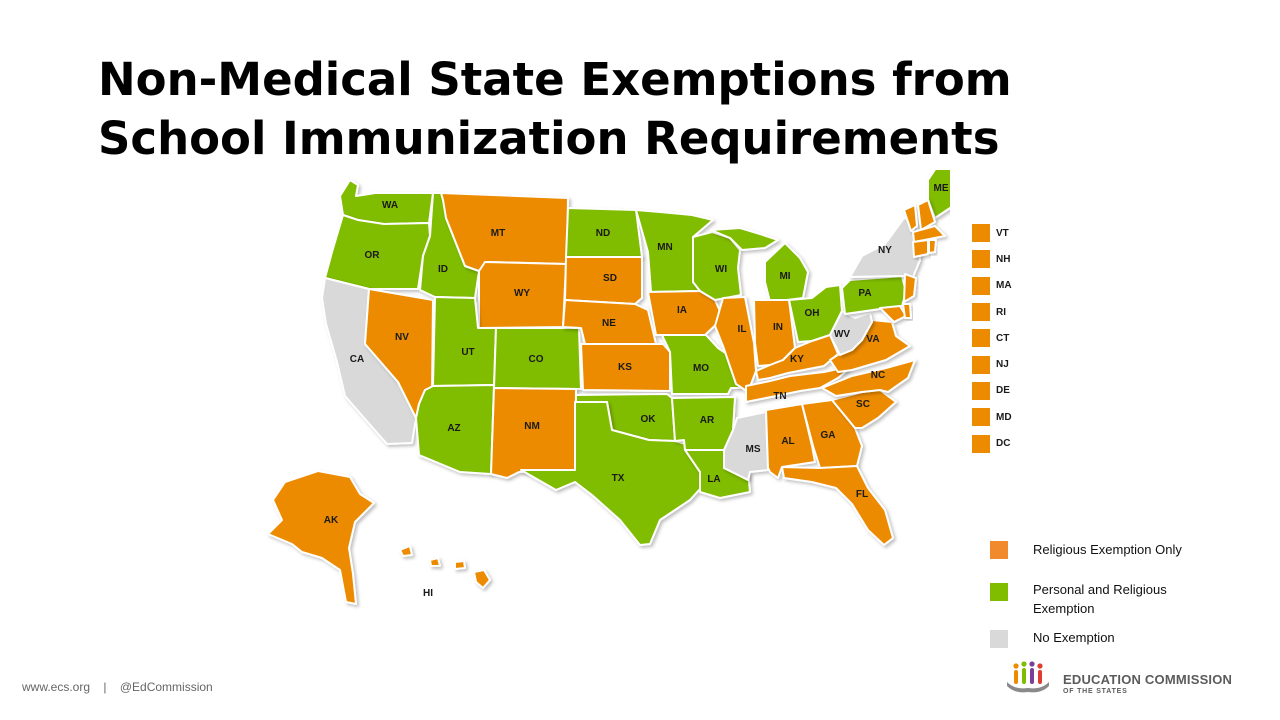 The image size is (1280, 720). Describe the element at coordinates (872, 339) in the screenshot. I see `state-label-va: VA` at that location.